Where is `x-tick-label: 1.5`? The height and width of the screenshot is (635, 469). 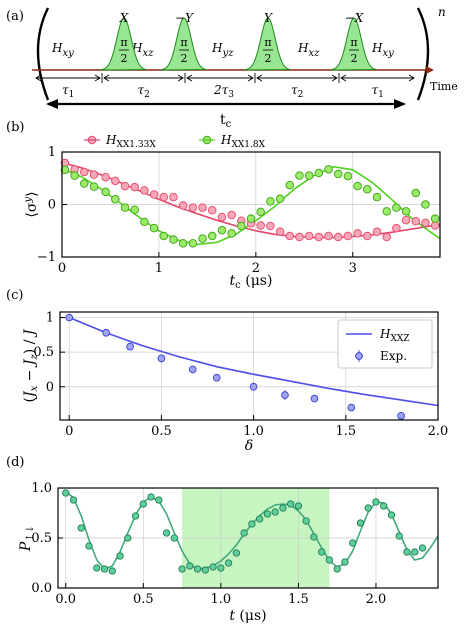 x-tick-label: 1.5 is located at coordinates (345, 431).